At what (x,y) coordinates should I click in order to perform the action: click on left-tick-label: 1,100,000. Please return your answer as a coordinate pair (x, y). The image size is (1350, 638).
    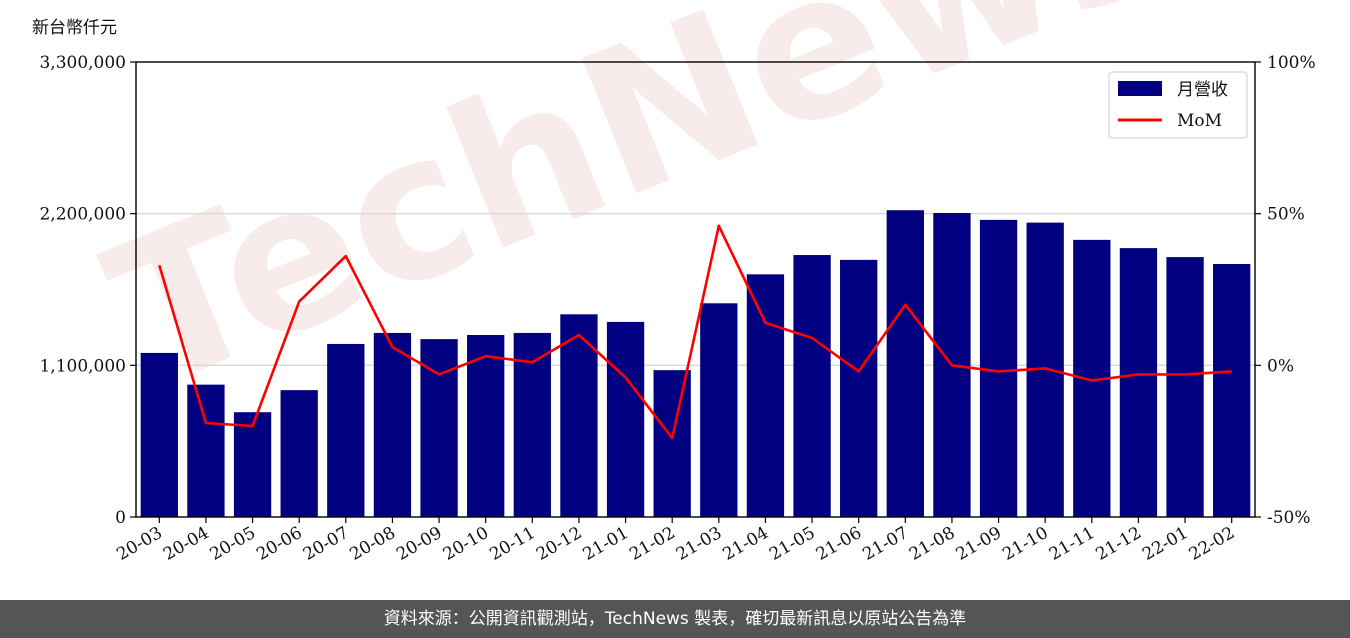
    Looking at the image, I should click on (82, 366).